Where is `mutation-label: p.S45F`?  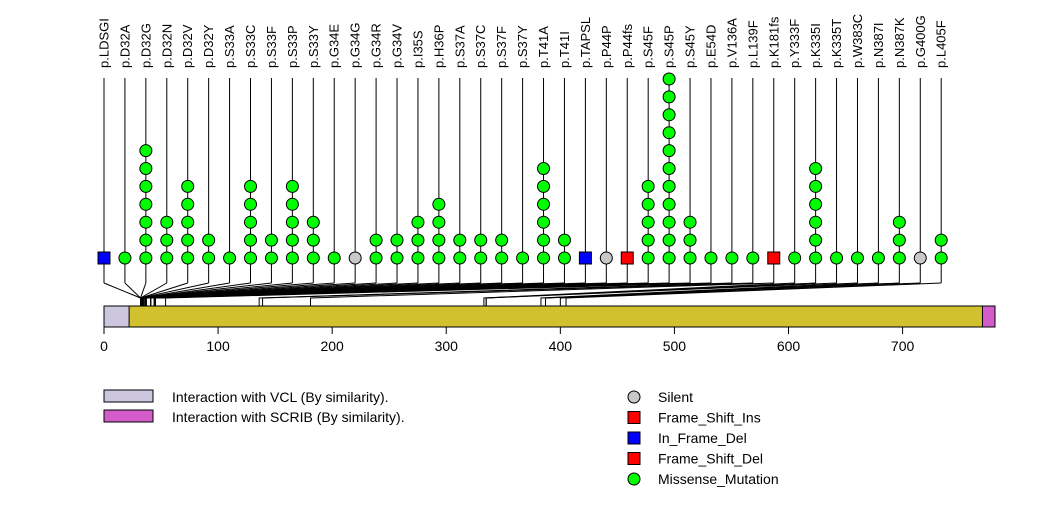
mutation-label: p.S45F is located at coordinates (648, 47).